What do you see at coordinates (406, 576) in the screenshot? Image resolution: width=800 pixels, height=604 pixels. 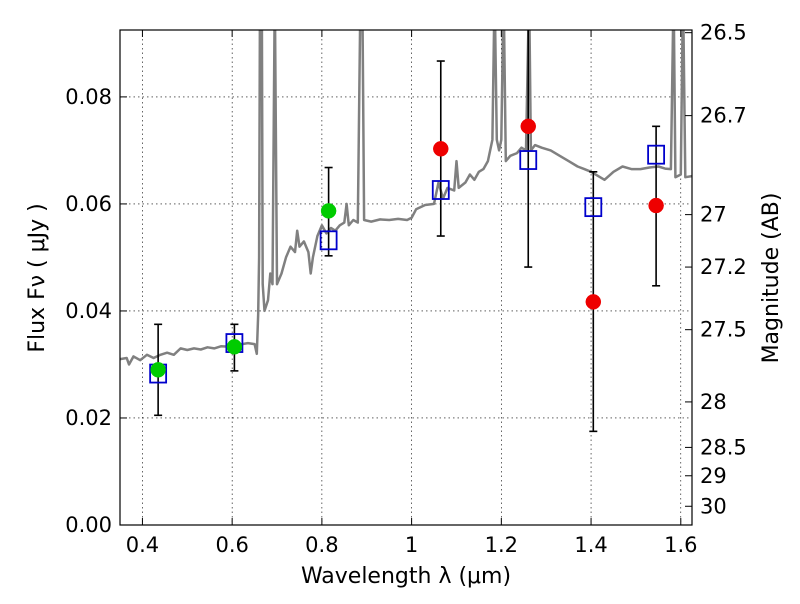 I see `x-axis-label: Wavelength λ (μm)` at bounding box center [406, 576].